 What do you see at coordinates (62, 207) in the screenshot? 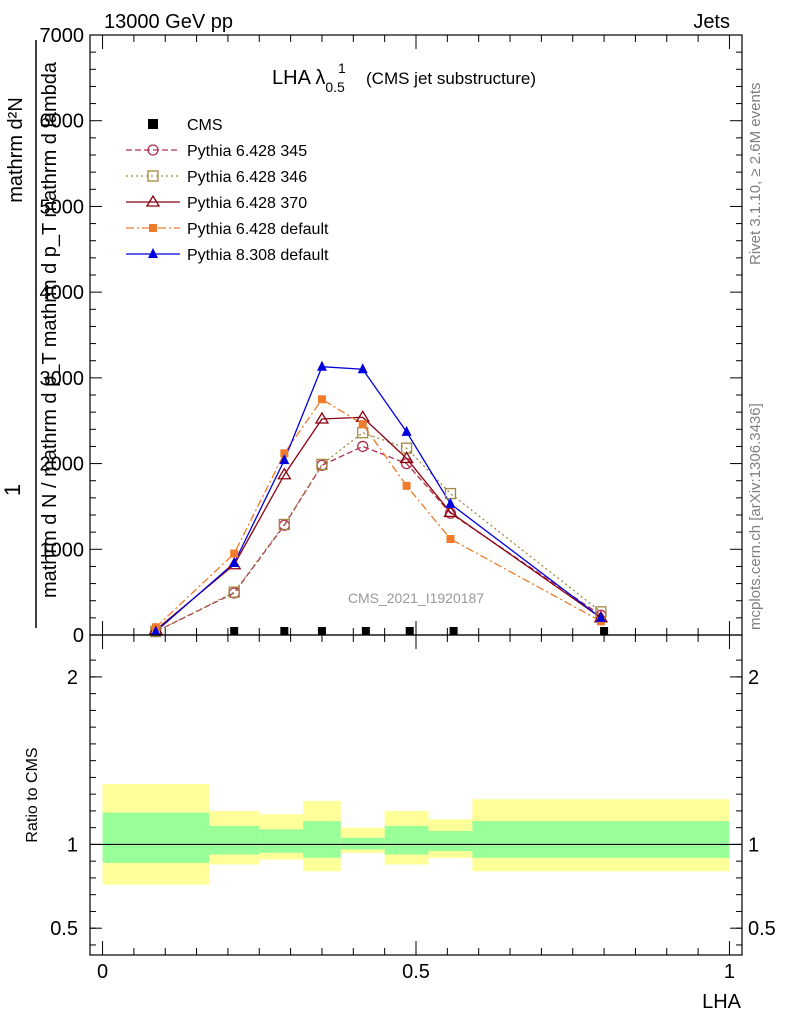
I see `main-ytick-label-5: 5000` at bounding box center [62, 207].